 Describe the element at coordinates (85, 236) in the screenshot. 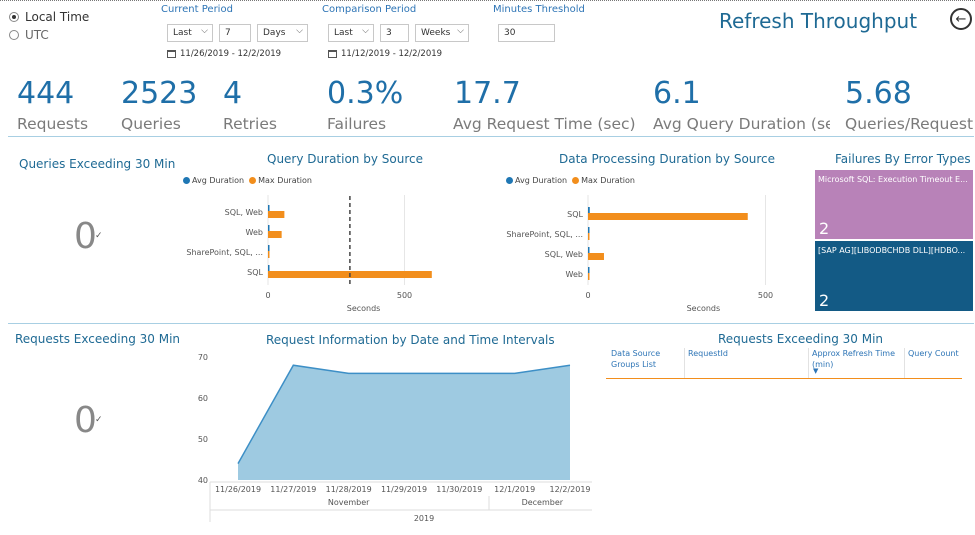

I see `queries-exceeding-value: 0` at that location.